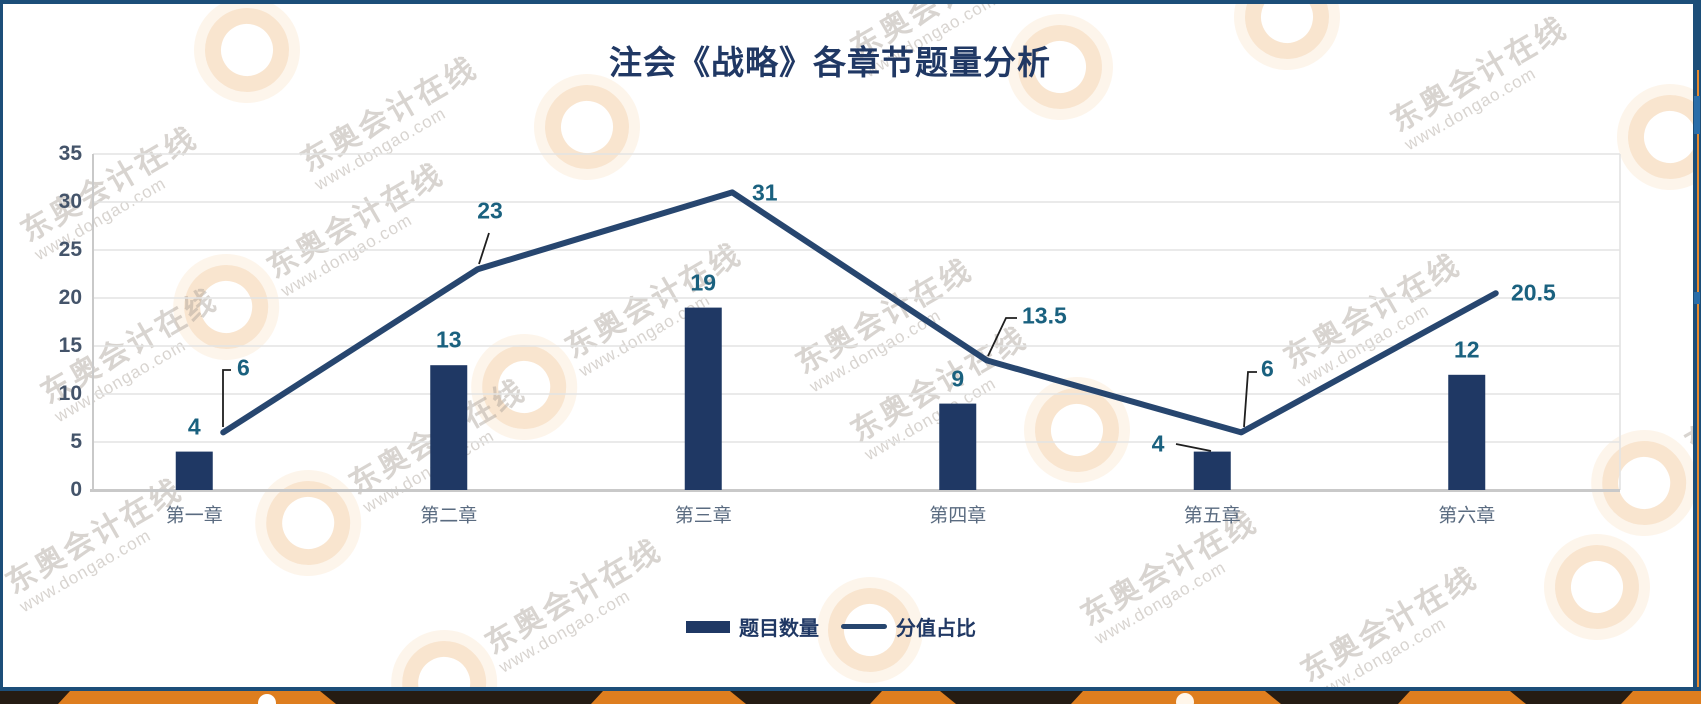  I want to click on slide-border-left, so click(1, 345).